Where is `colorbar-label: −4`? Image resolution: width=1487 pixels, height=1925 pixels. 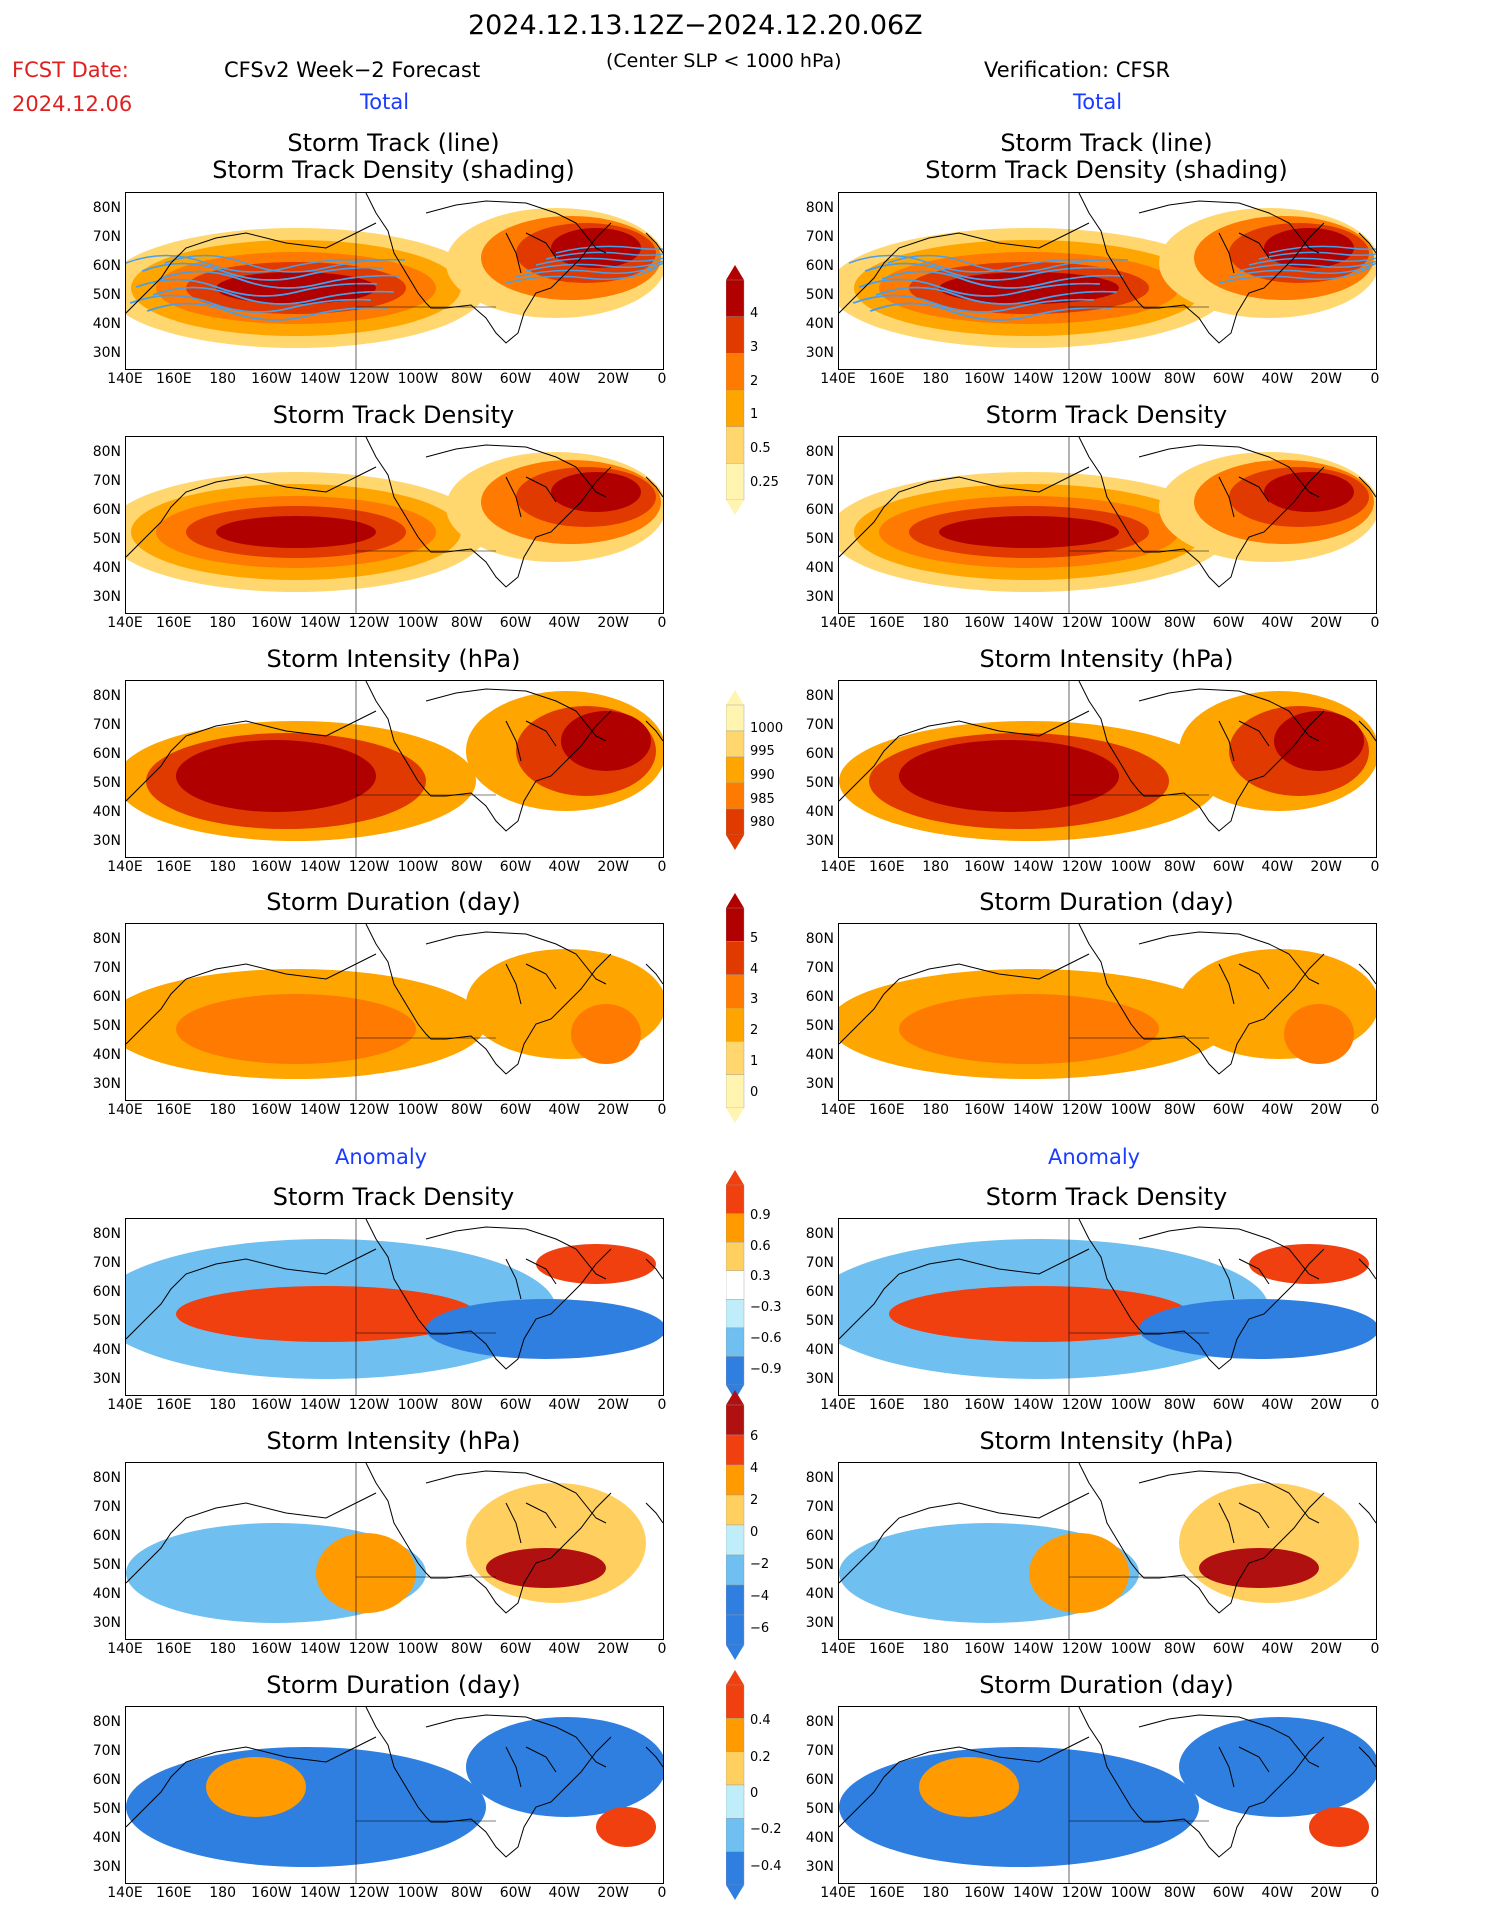 colorbar-label: −4 is located at coordinates (760, 1596).